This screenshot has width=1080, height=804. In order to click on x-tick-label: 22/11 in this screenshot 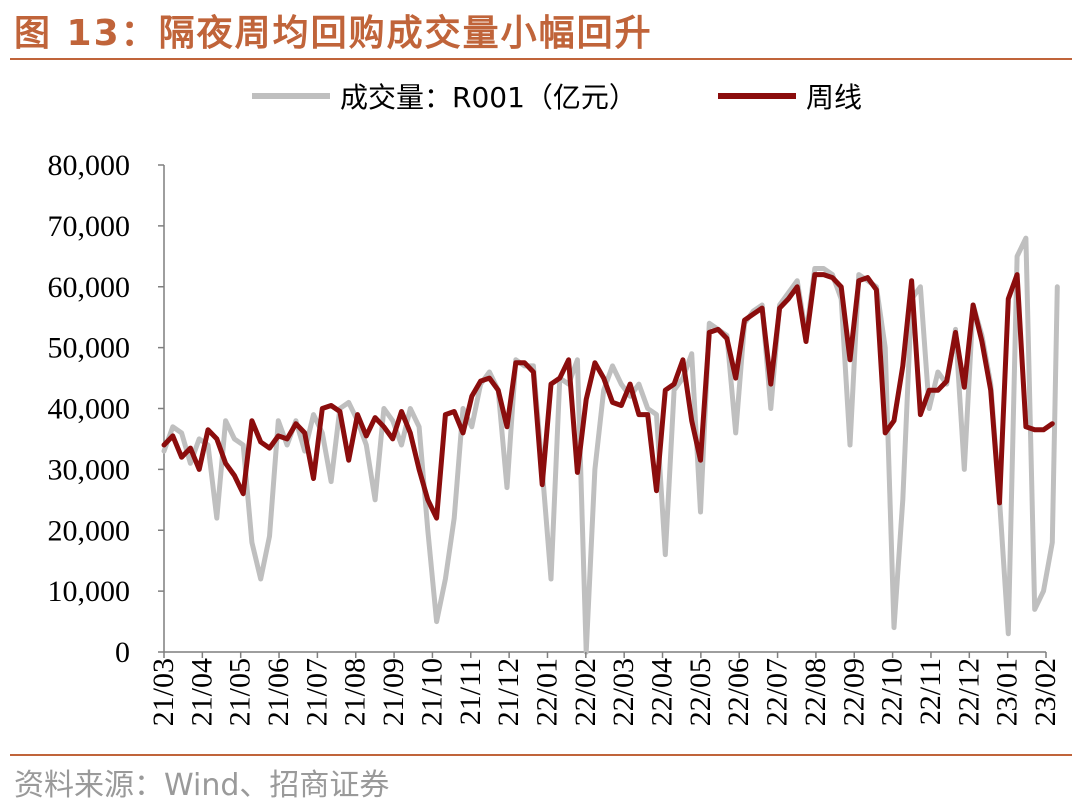, I will do `click(930, 691)`.